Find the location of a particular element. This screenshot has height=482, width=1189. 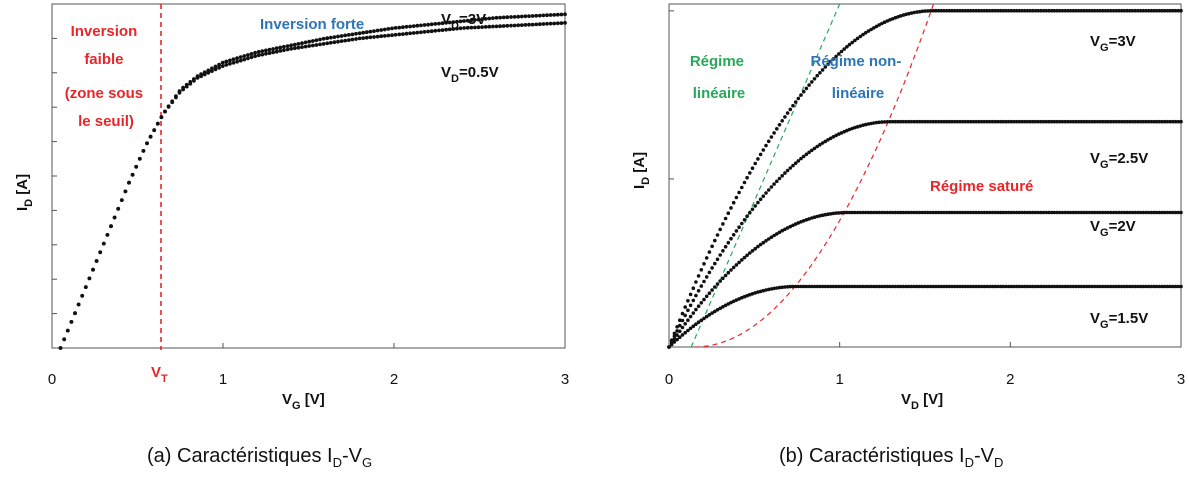

nonlinear-region-label: Régime non- linéaire is located at coordinates (857, 77).